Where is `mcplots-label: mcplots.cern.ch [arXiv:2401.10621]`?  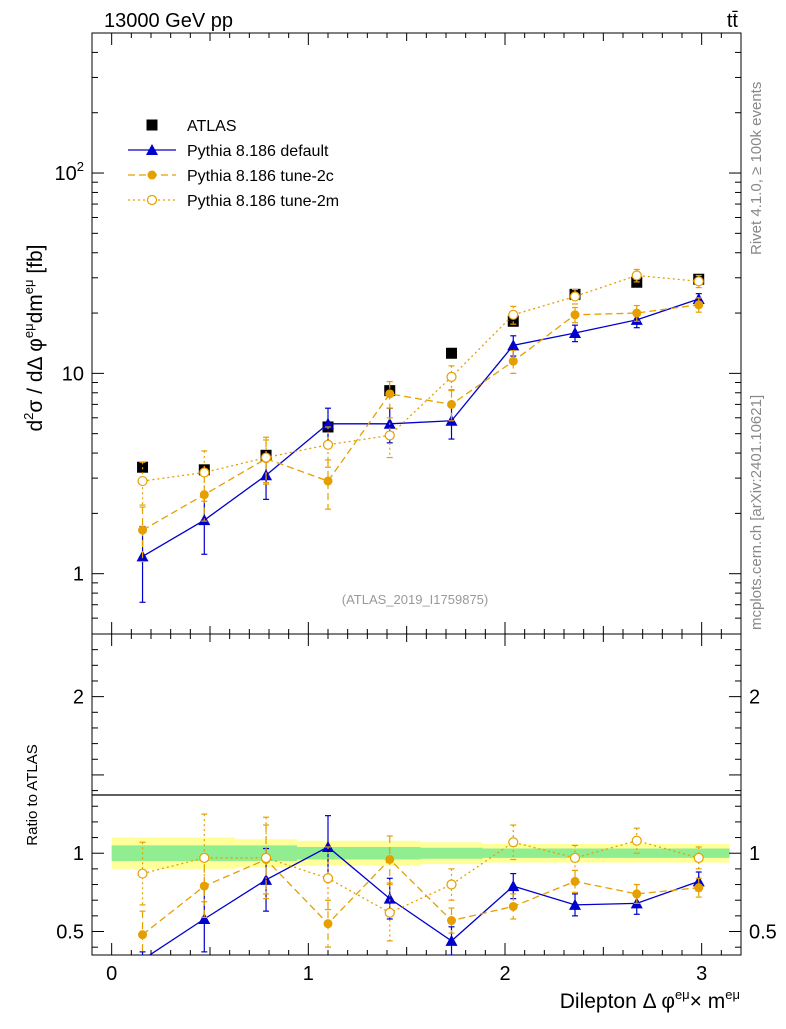
mcplots-label: mcplots.cern.ch [arXiv:2401.10621] is located at coordinates (756, 512).